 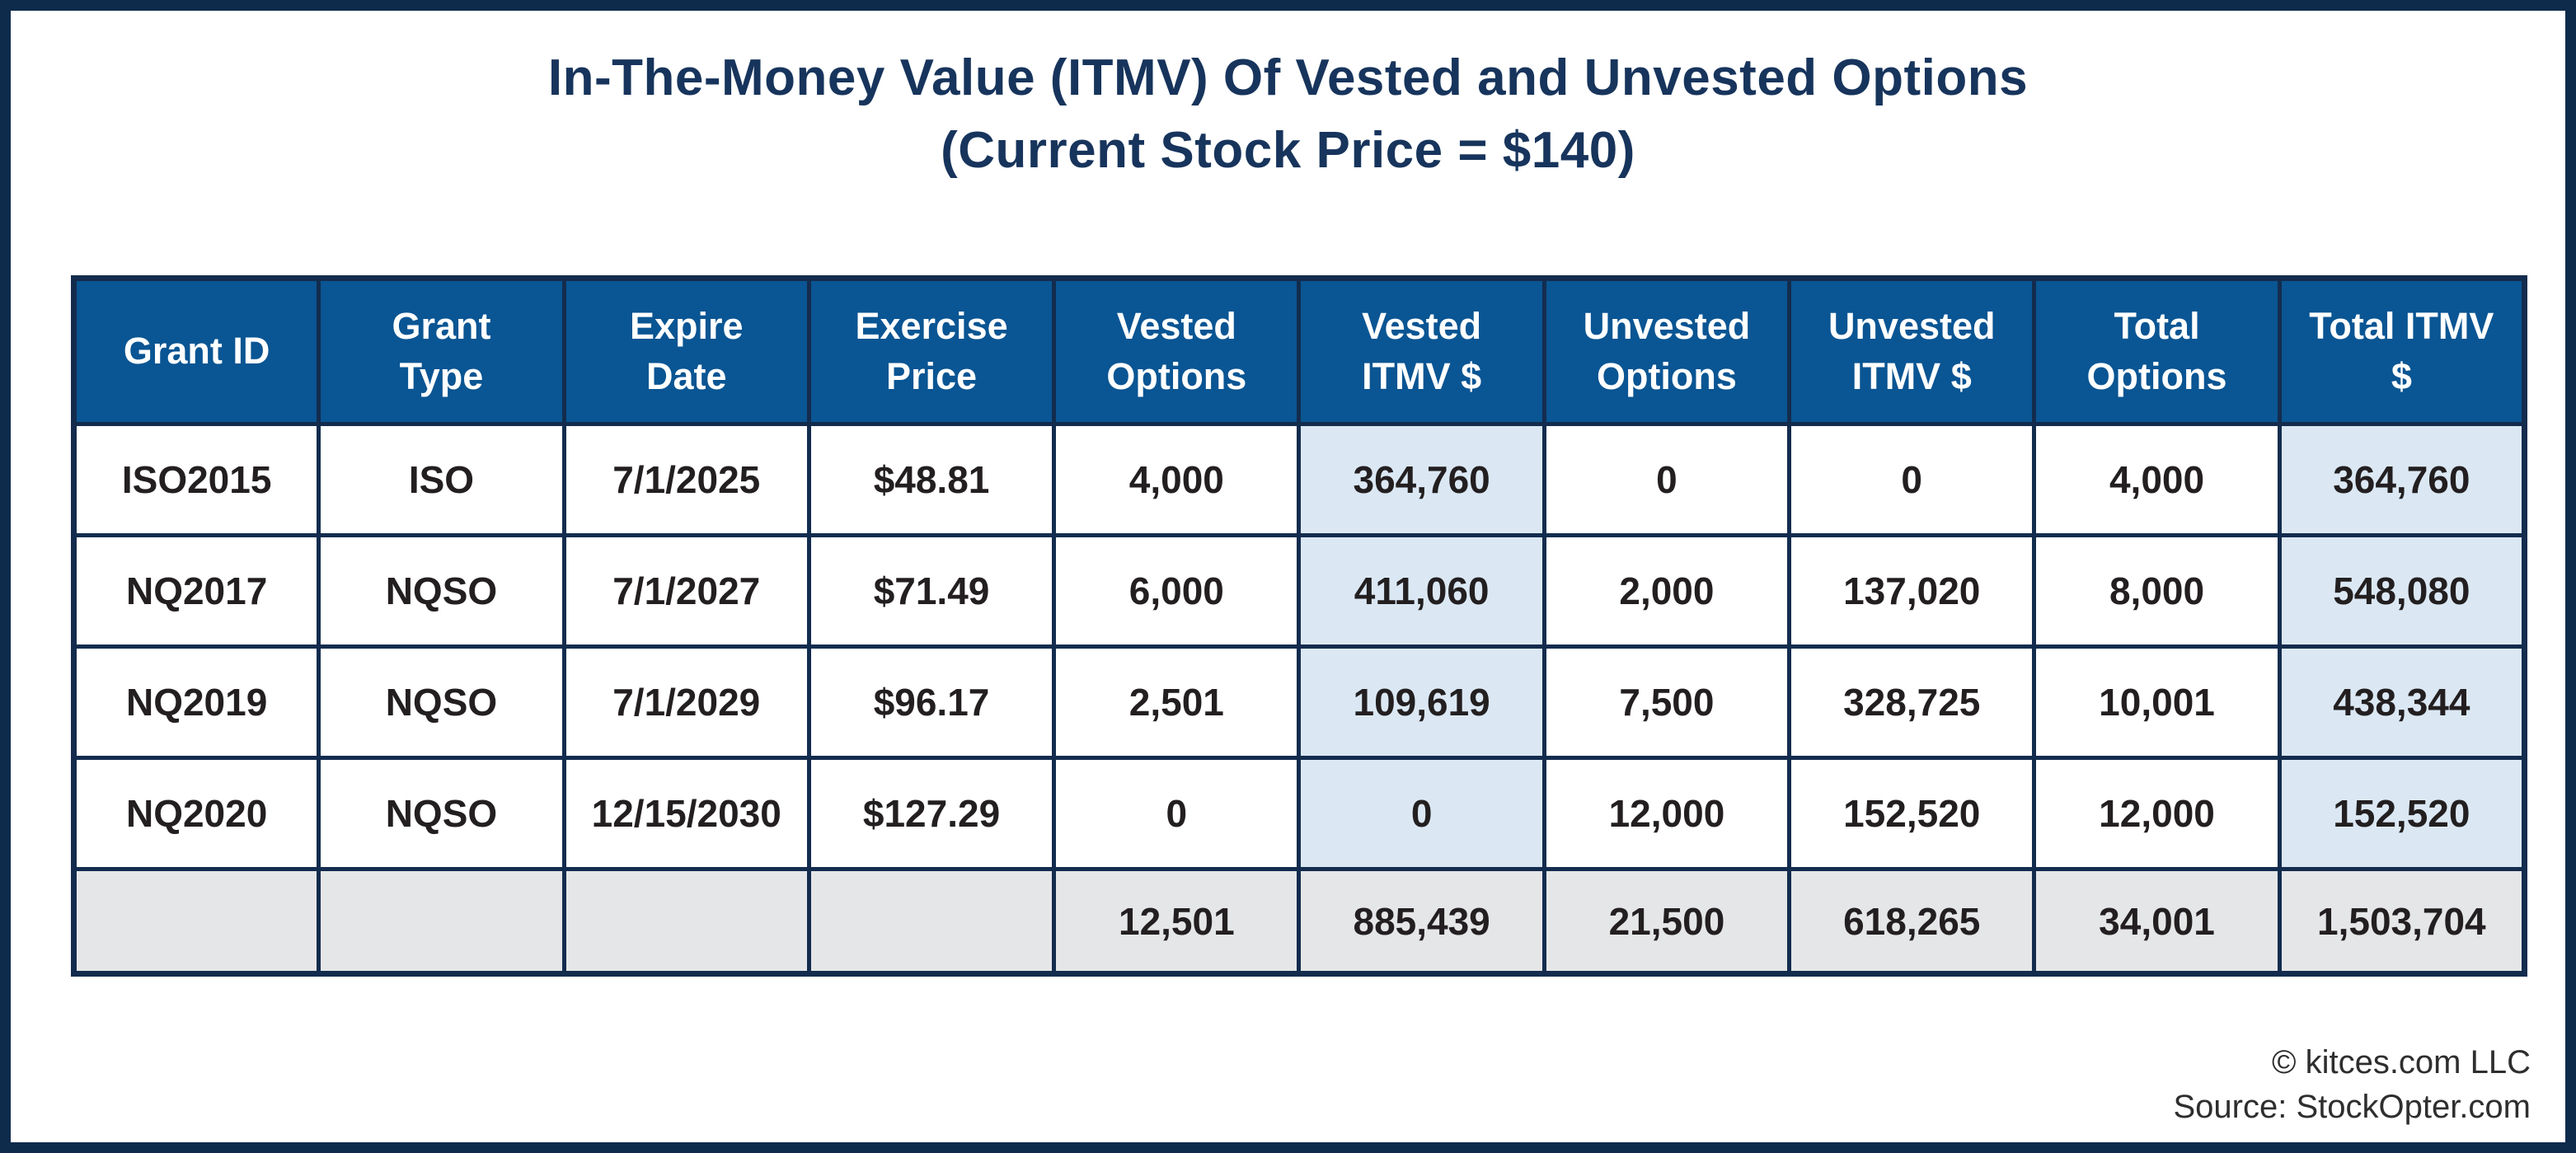 I want to click on totals-cell-unvested-options: 21,500, so click(x=1666, y=921).